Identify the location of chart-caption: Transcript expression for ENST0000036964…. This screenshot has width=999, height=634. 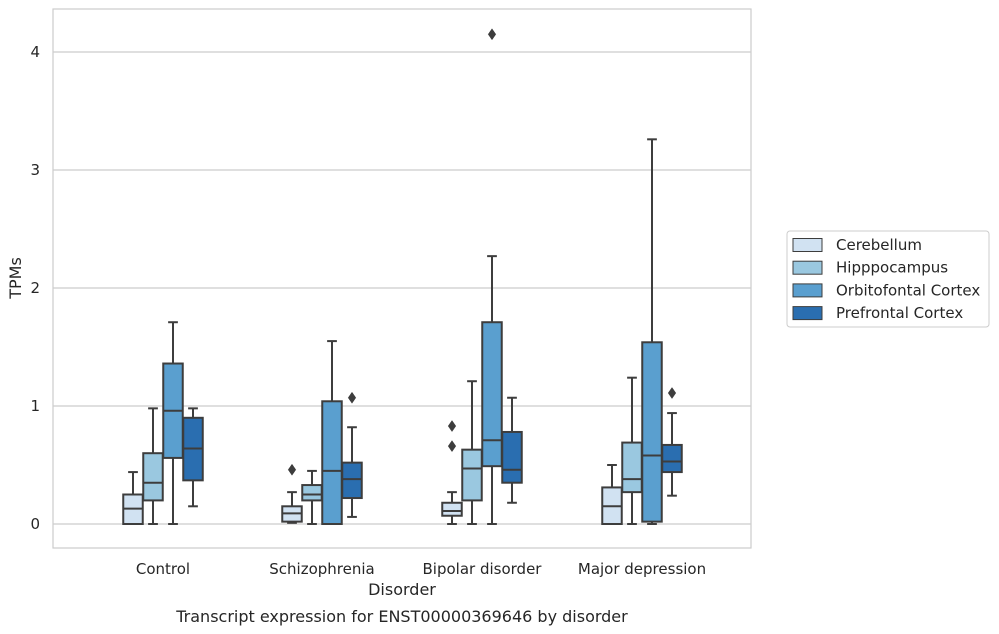
(401, 616).